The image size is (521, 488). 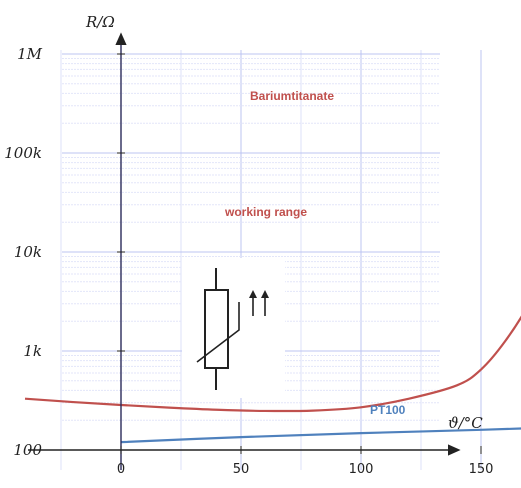 What do you see at coordinates (465, 423) in the screenshot?
I see `x-axis-label: ϑ/°C` at bounding box center [465, 423].